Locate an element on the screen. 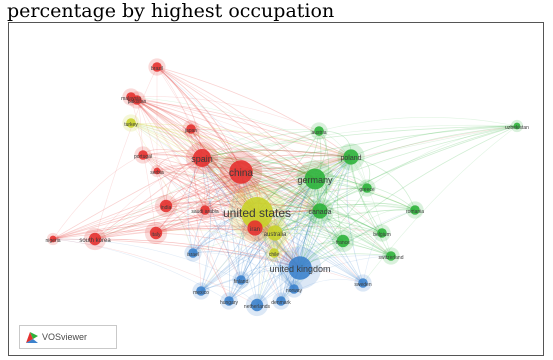 The height and width of the screenshot is (360, 553). node-label-france: france is located at coordinates (343, 243).